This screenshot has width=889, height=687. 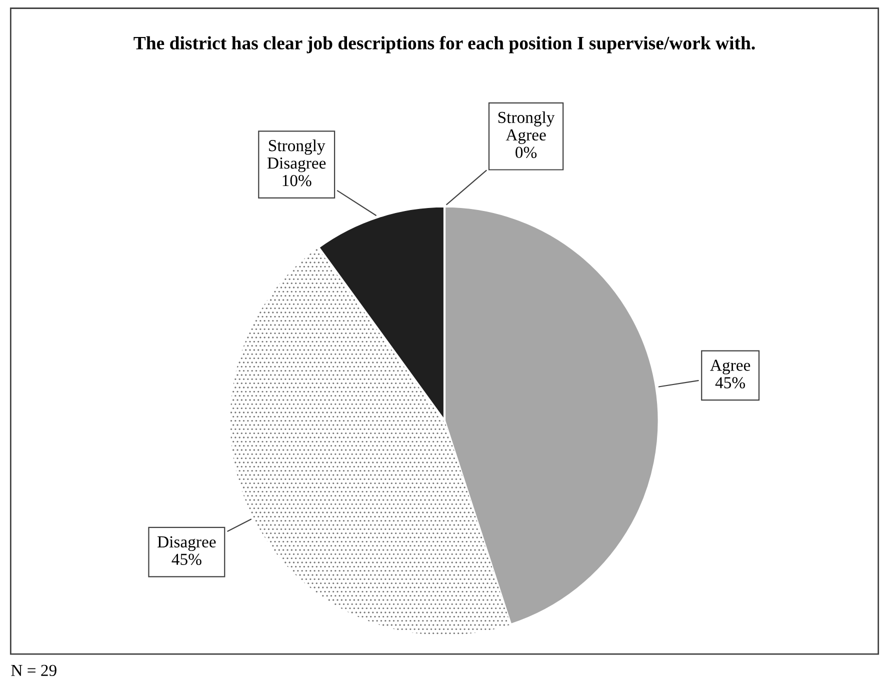 I want to click on slice-label: Strongly Disagree, so click(x=296, y=156).